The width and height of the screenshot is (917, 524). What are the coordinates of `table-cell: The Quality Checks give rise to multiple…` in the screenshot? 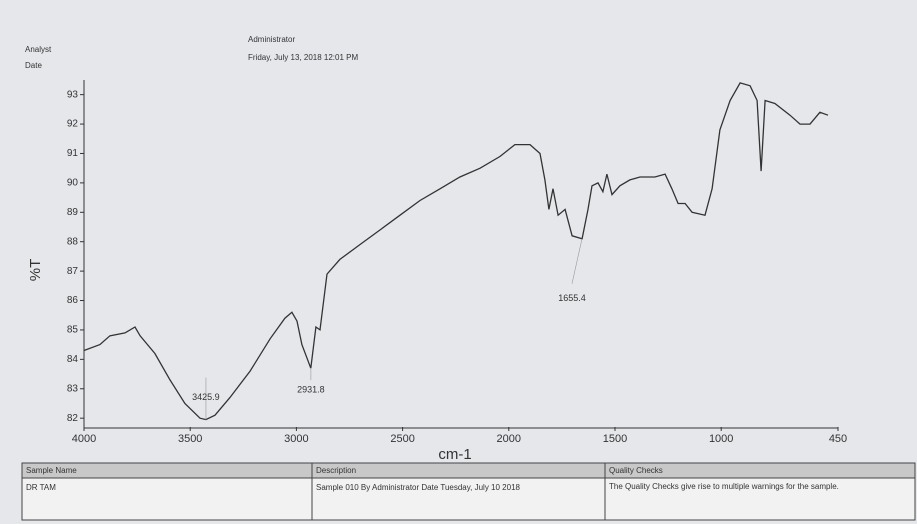 It's located at (724, 486).